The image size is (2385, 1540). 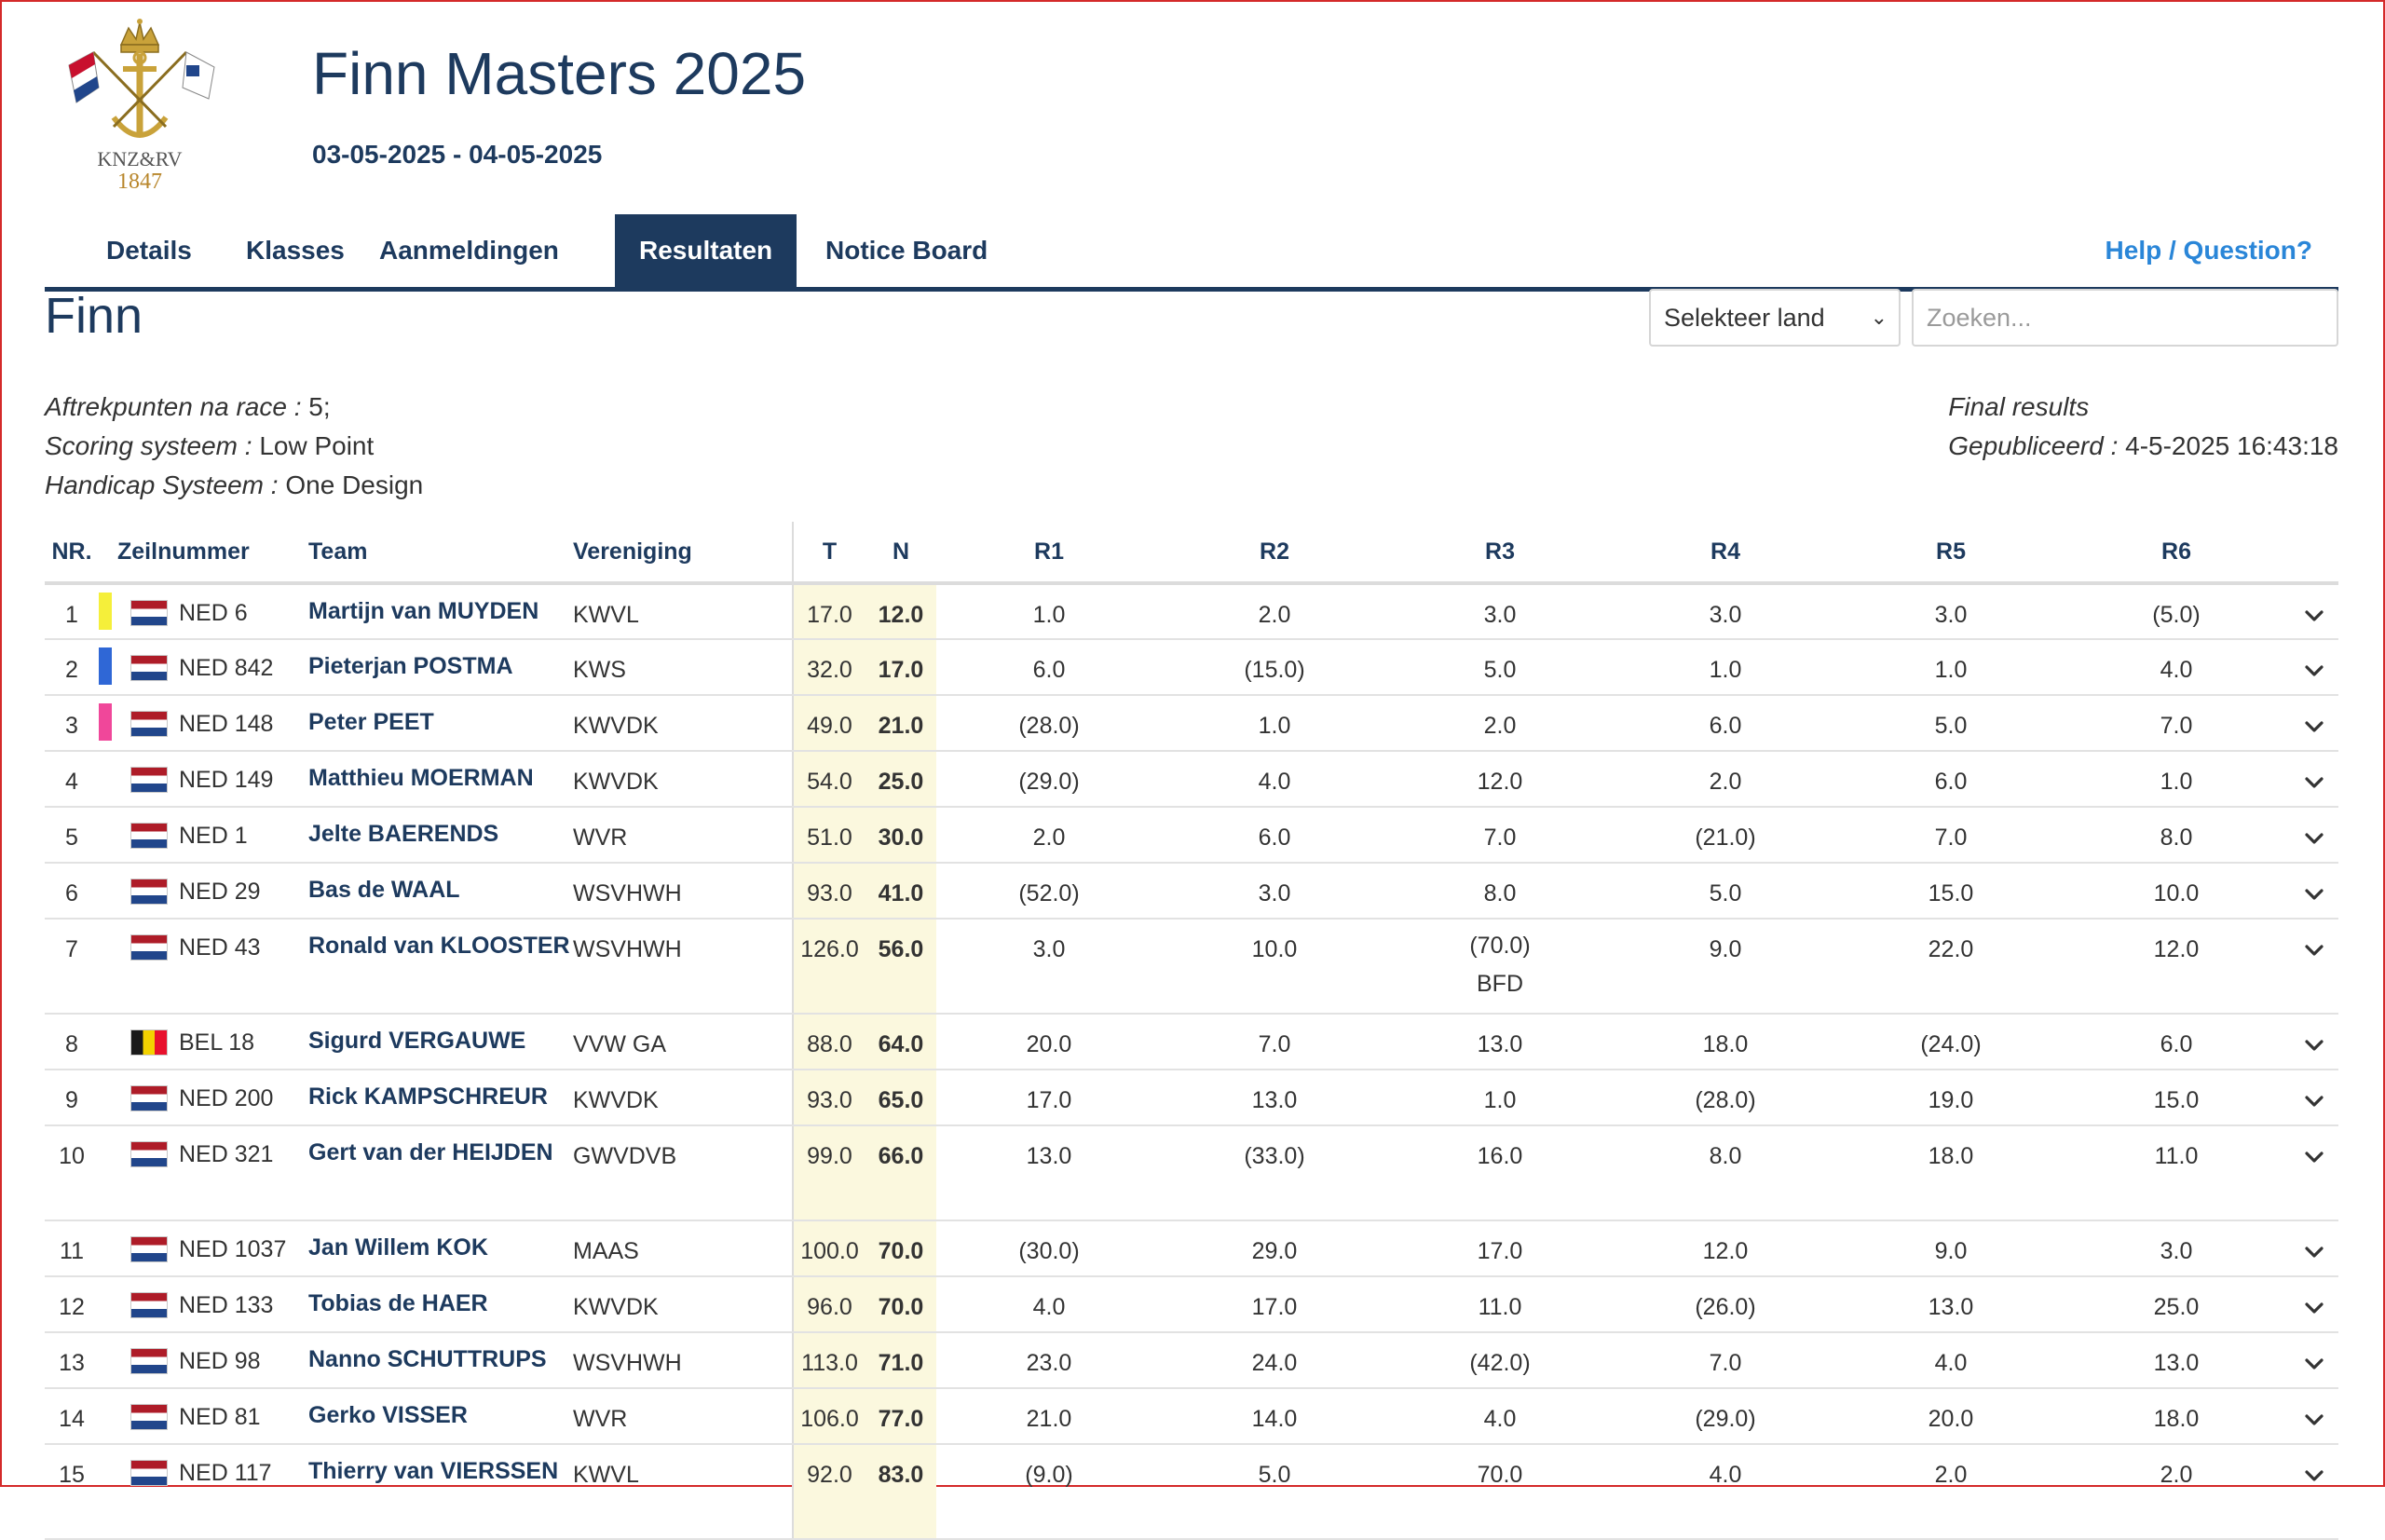 What do you see at coordinates (1274, 553) in the screenshot?
I see `col-header-r2: R2` at bounding box center [1274, 553].